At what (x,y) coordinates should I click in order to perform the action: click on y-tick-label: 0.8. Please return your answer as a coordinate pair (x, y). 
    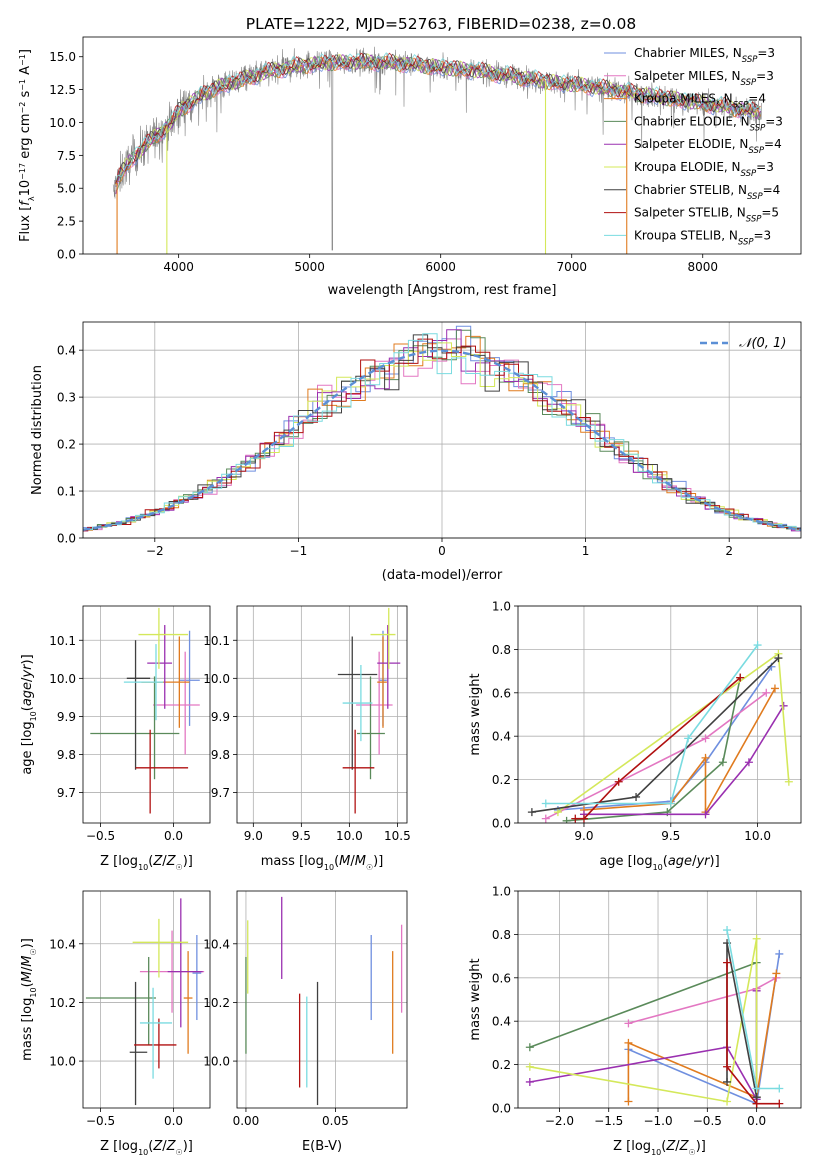
    Looking at the image, I should click on (501, 935).